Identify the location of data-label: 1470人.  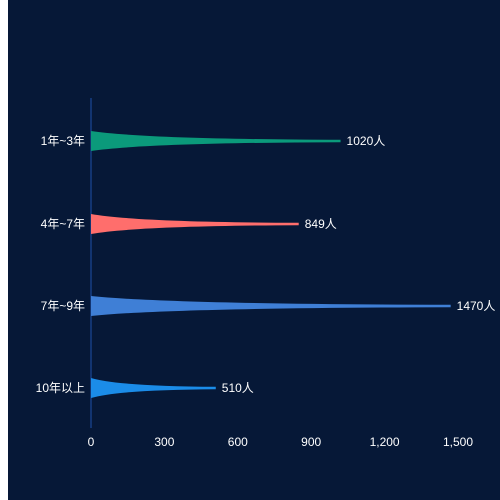
(476, 306).